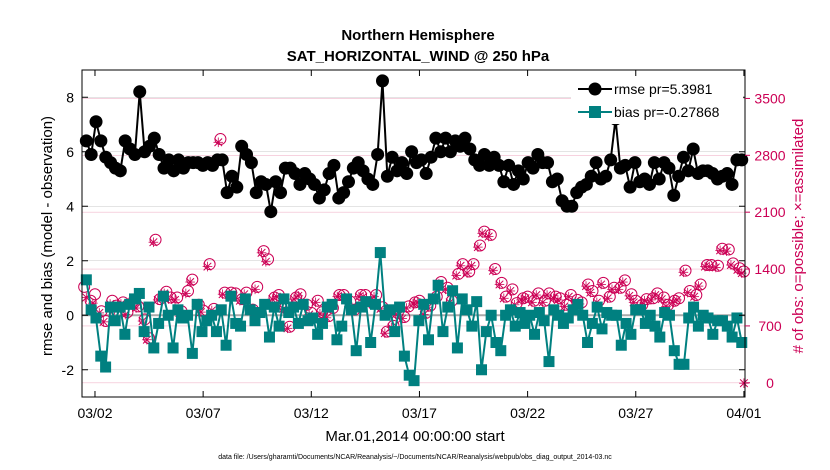  What do you see at coordinates (203, 413) in the screenshot?
I see `x-tick-label: 03/07` at bounding box center [203, 413].